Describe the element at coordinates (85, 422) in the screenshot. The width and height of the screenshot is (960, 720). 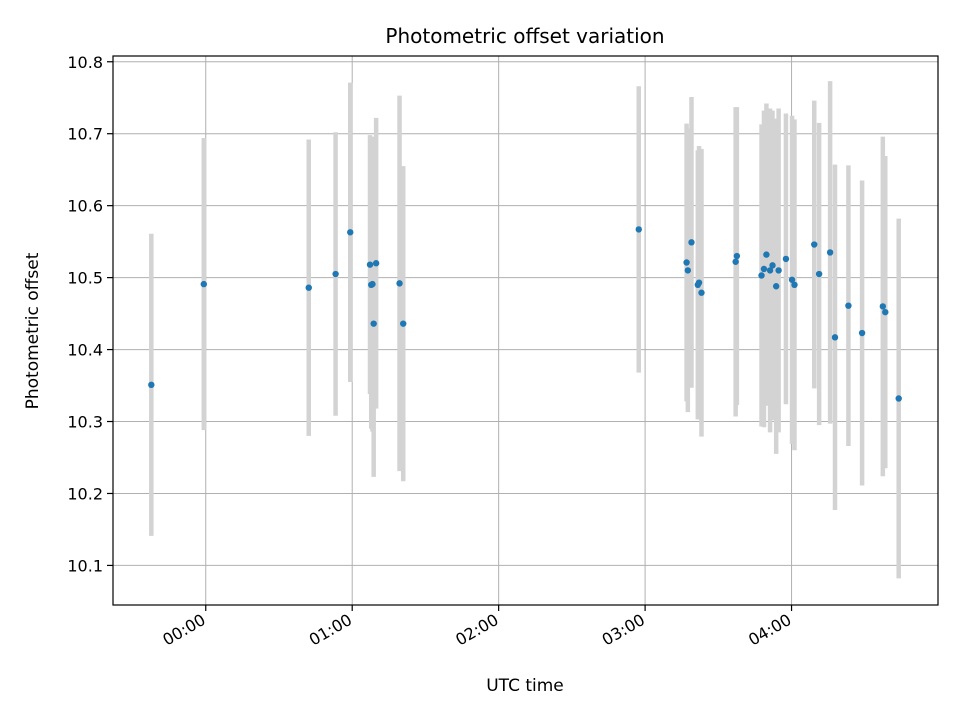
I see `y-tick-label: 10.3` at that location.